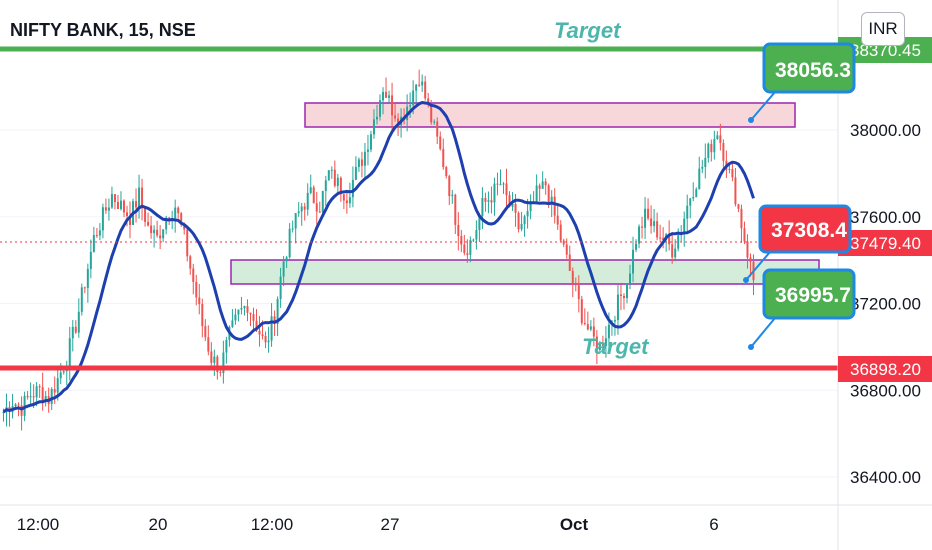 The width and height of the screenshot is (932, 550). Describe the element at coordinates (883, 29) in the screenshot. I see `currency-button: INR` at that location.